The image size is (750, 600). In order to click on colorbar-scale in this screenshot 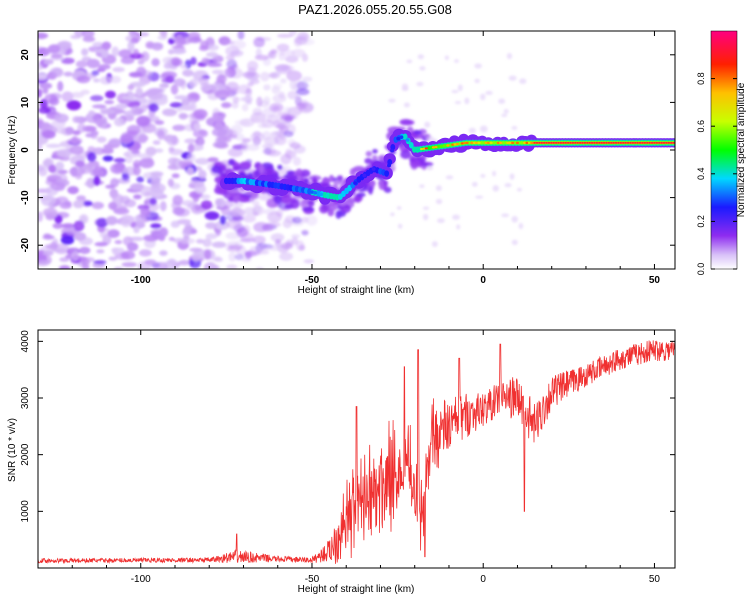, I will do `click(724, 150)`.